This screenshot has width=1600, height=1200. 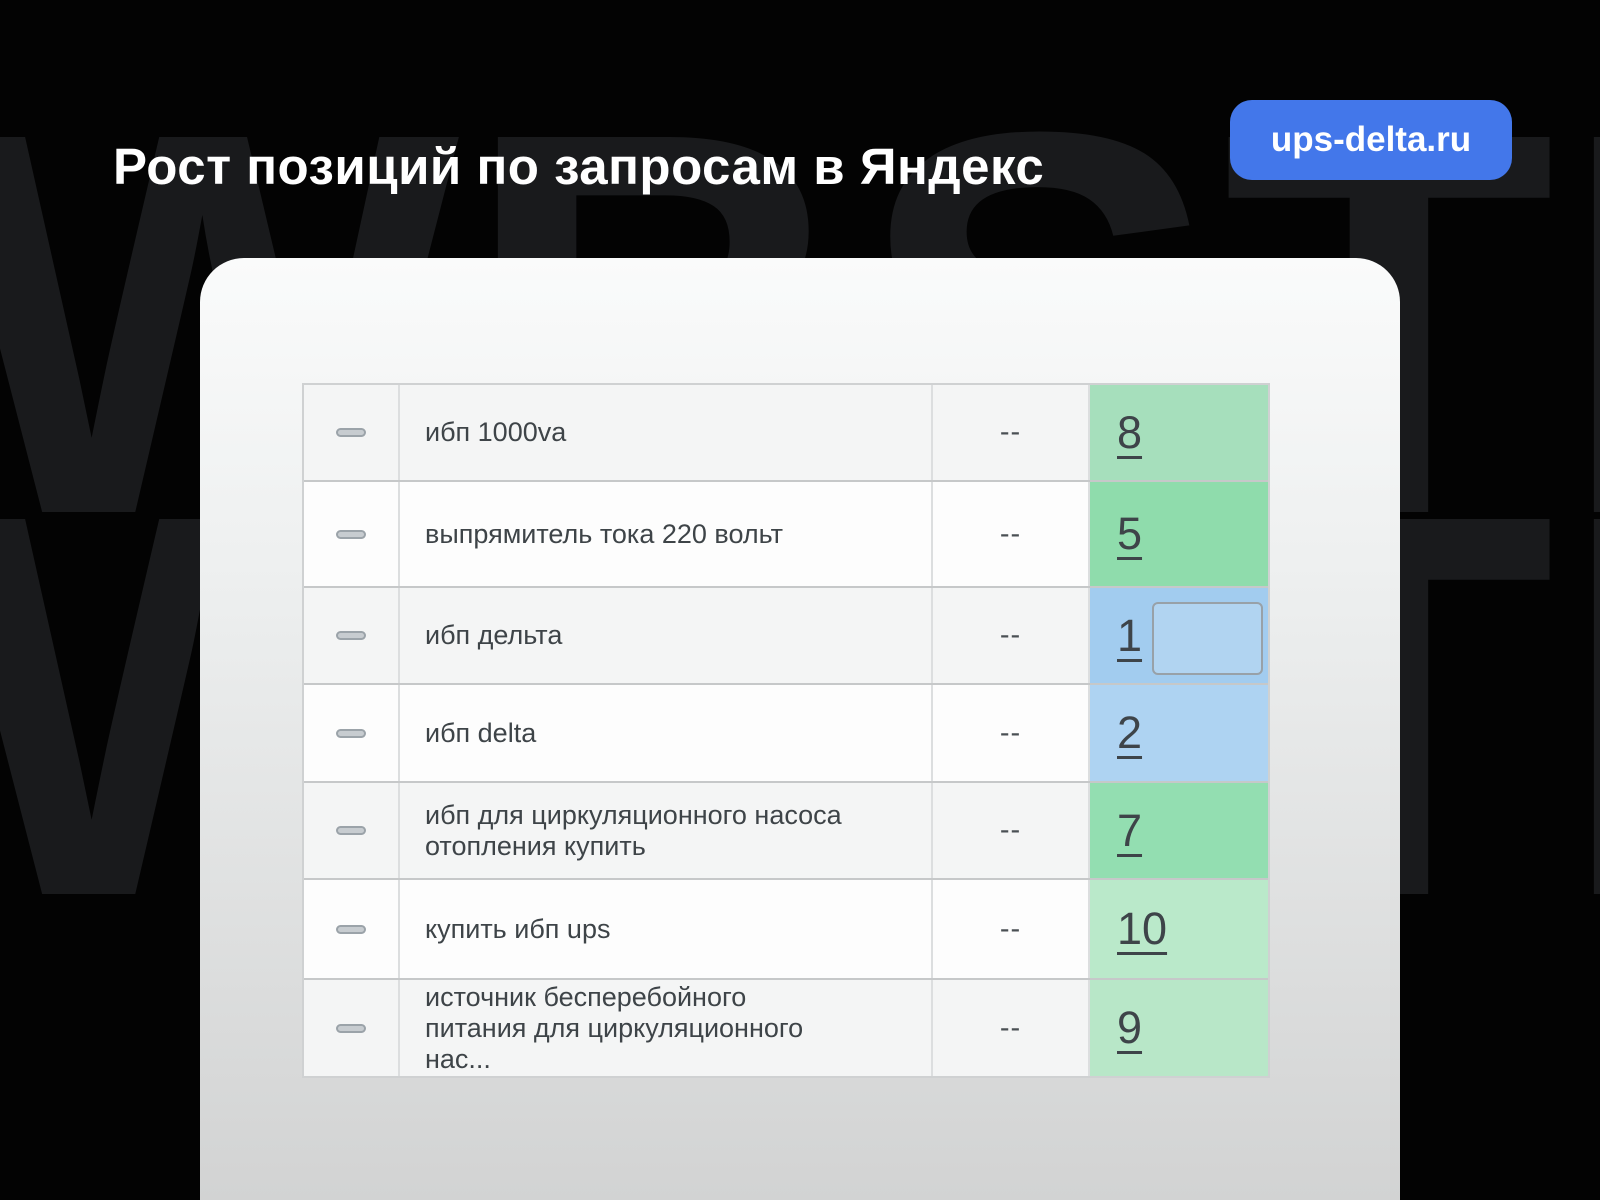 I want to click on table-row: ибп delta -- 2, so click(x=786, y=732).